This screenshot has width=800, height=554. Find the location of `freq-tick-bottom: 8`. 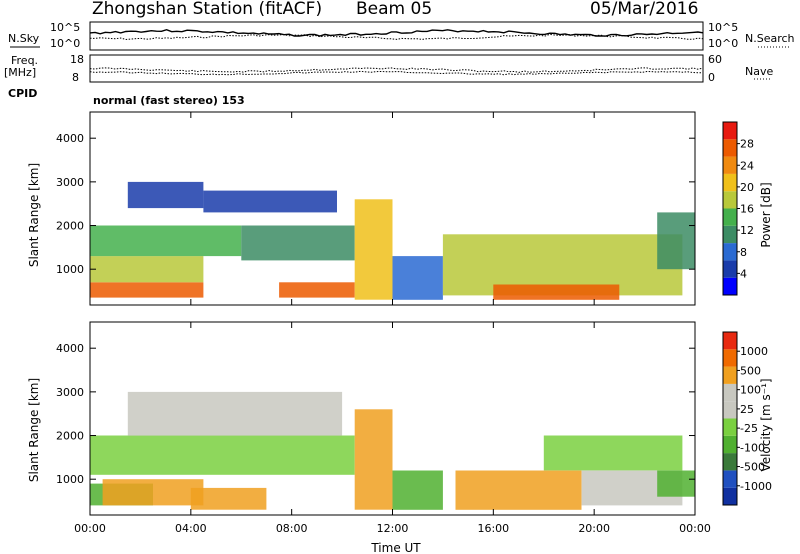

freq-tick-bottom: 8 is located at coordinates (75, 77).